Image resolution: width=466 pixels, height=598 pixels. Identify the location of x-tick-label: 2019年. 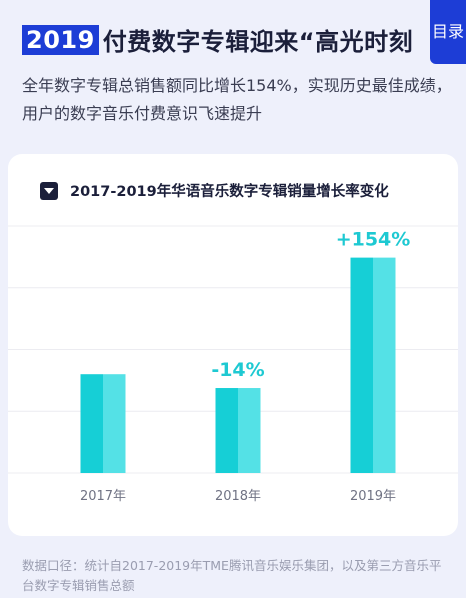
(373, 496).